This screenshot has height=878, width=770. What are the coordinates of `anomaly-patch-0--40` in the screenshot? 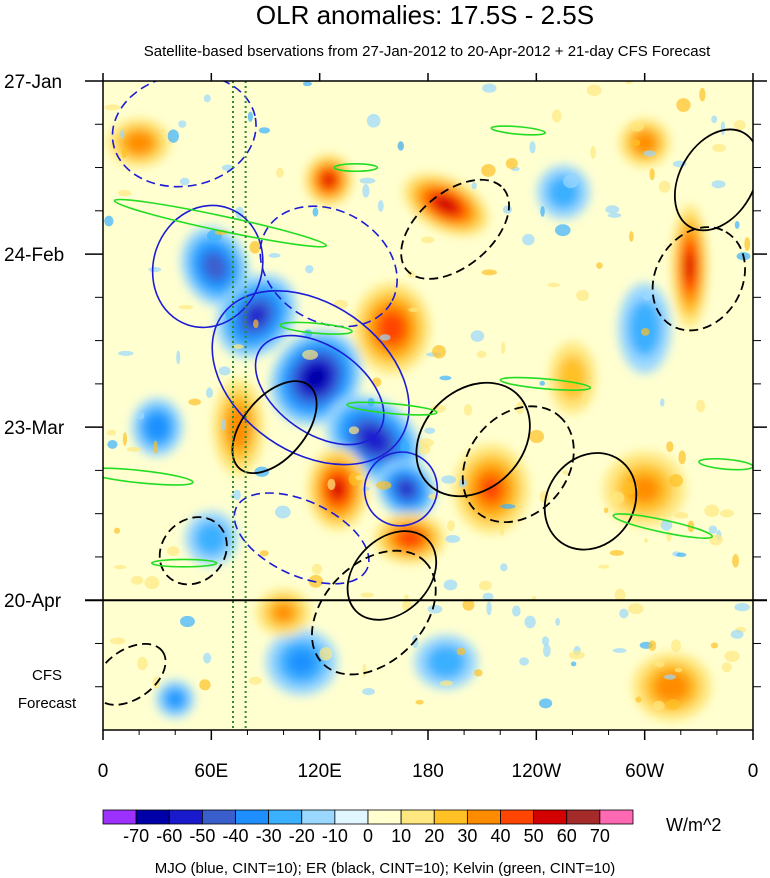 It's located at (215, 266).